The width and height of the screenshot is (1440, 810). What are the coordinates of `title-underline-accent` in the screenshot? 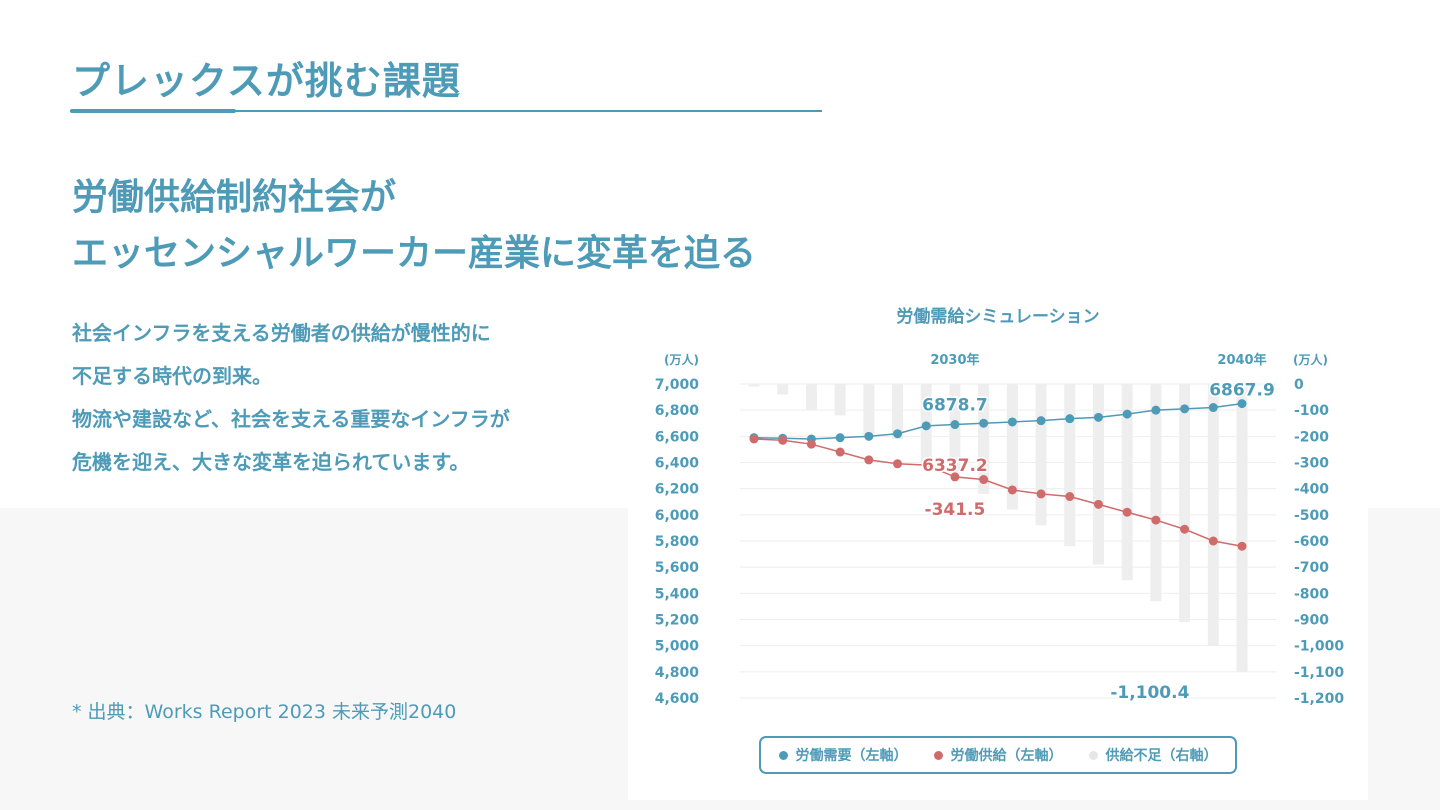 It's located at (153, 111).